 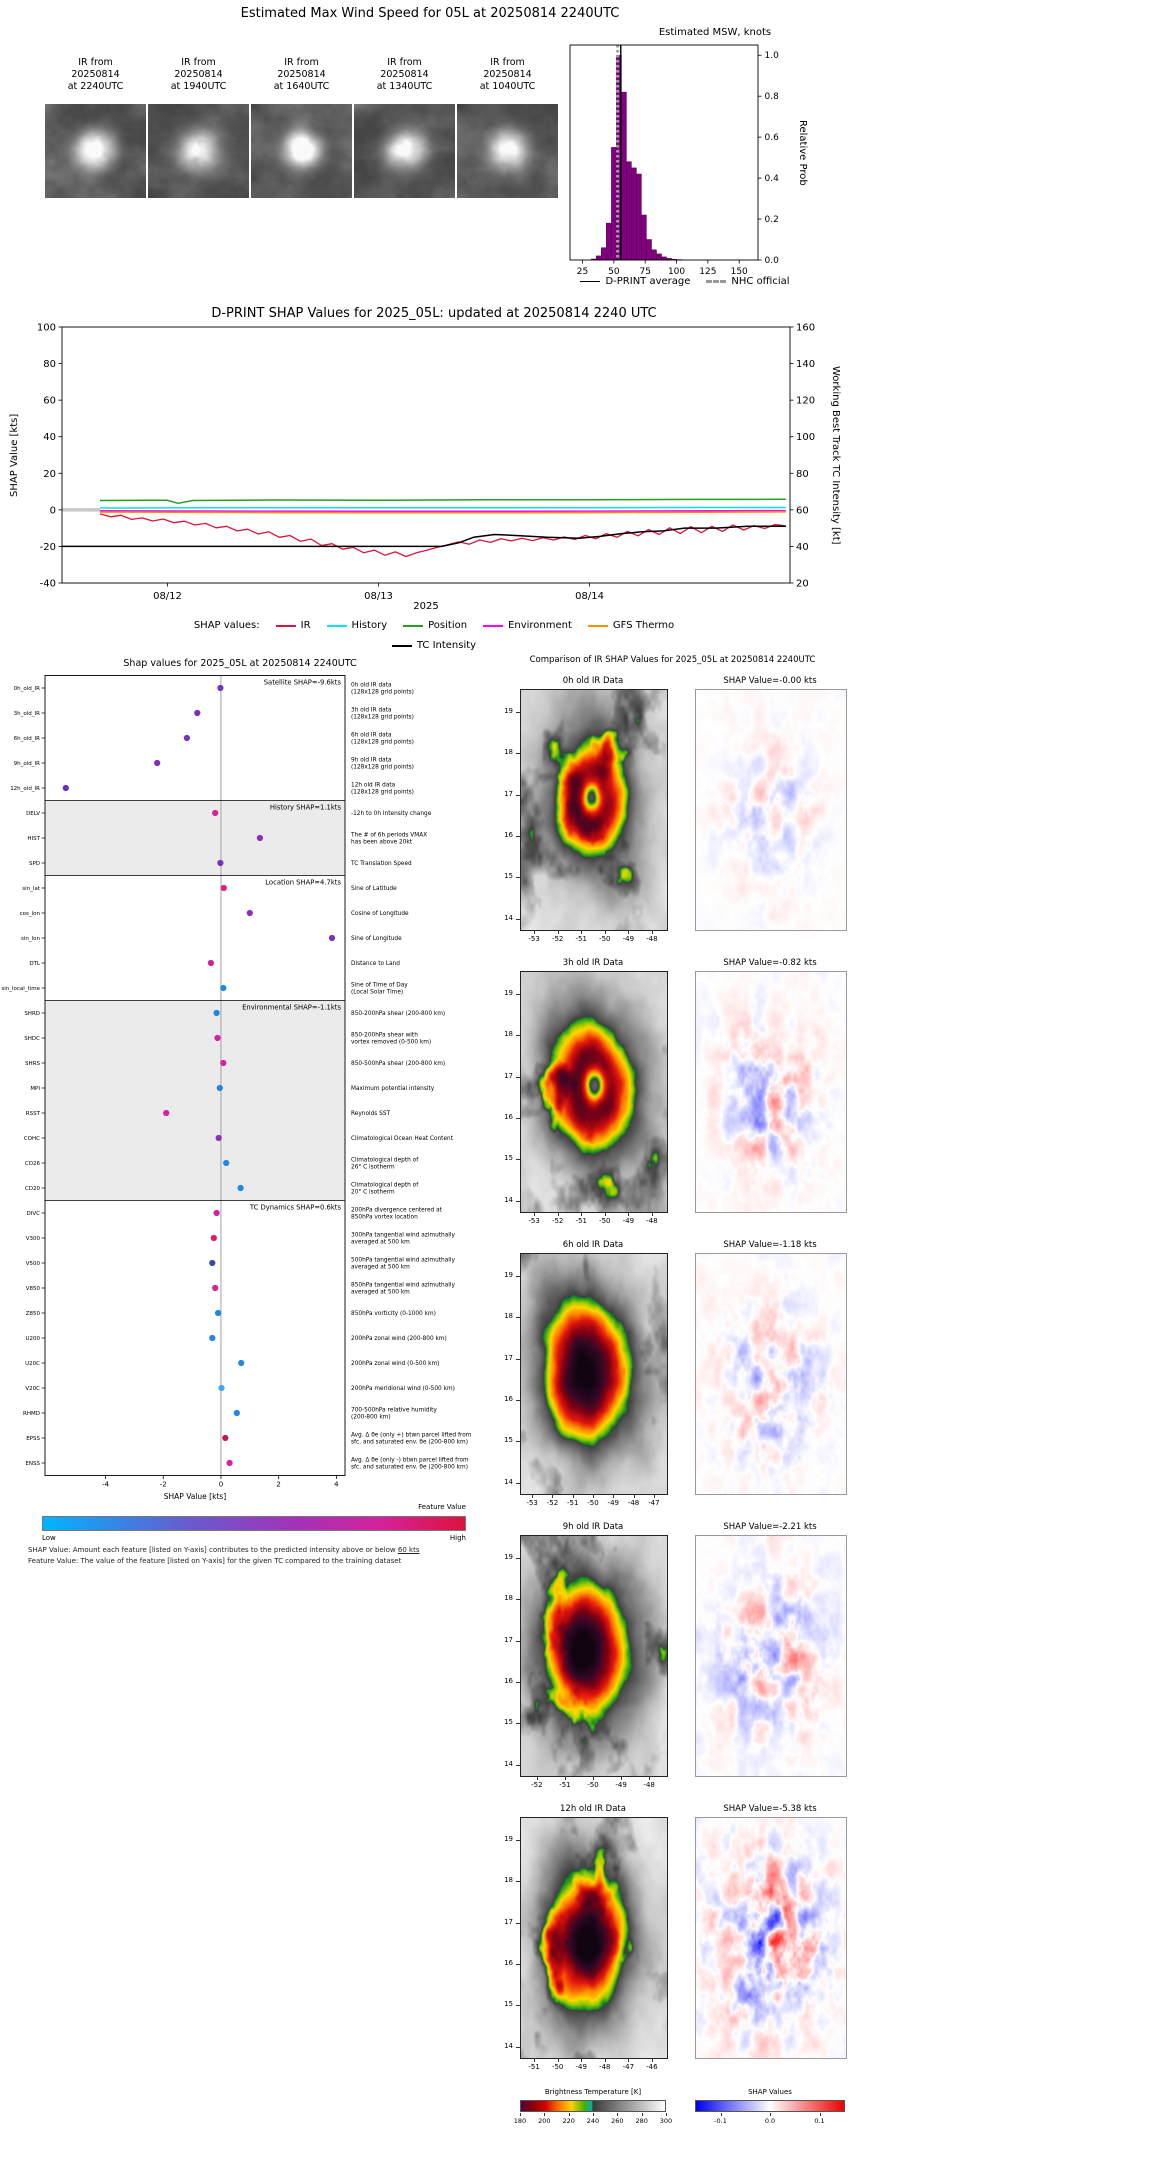 I want to click on shap-dot-6h_old_IR, so click(x=186, y=738).